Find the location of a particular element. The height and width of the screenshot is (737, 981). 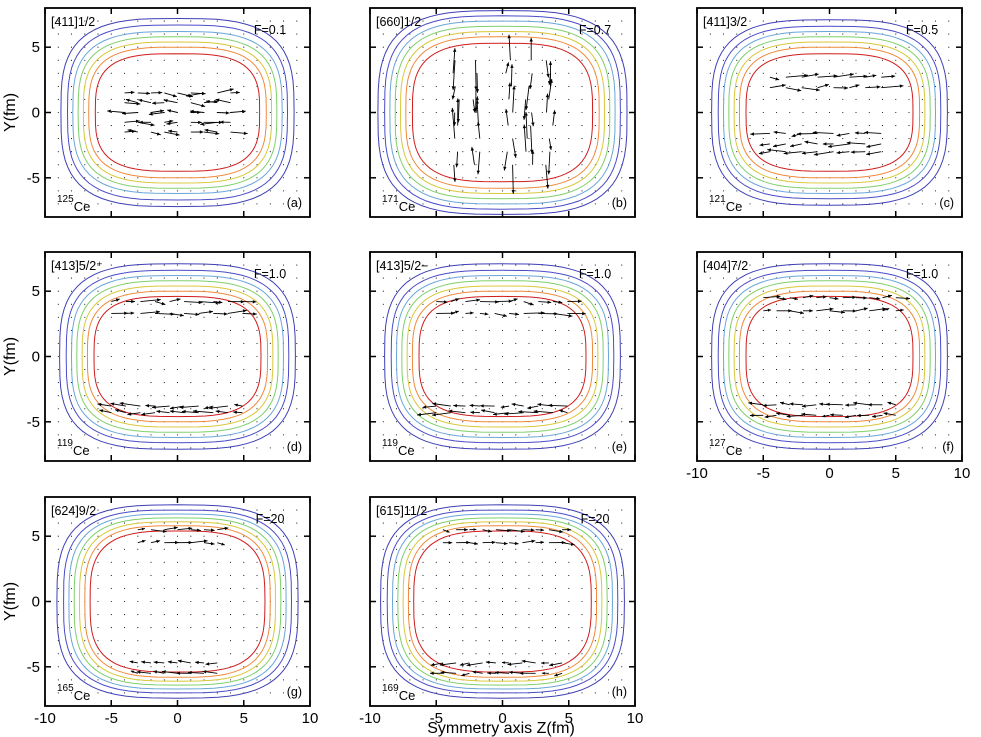

x-tick-label: 0 is located at coordinates (177, 718).